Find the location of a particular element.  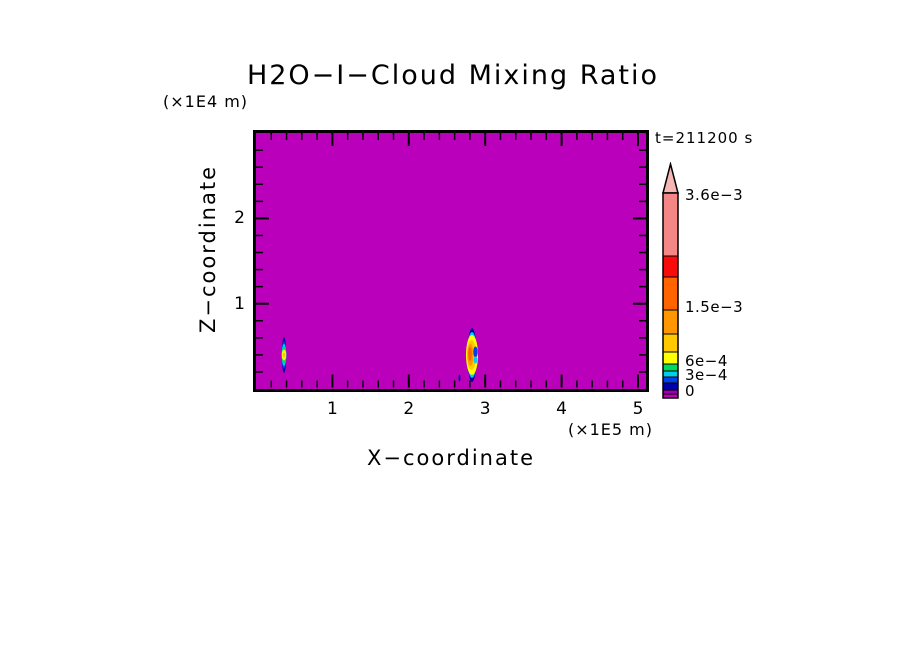

colorbar-tick-label: 3e−4 is located at coordinates (706, 375).